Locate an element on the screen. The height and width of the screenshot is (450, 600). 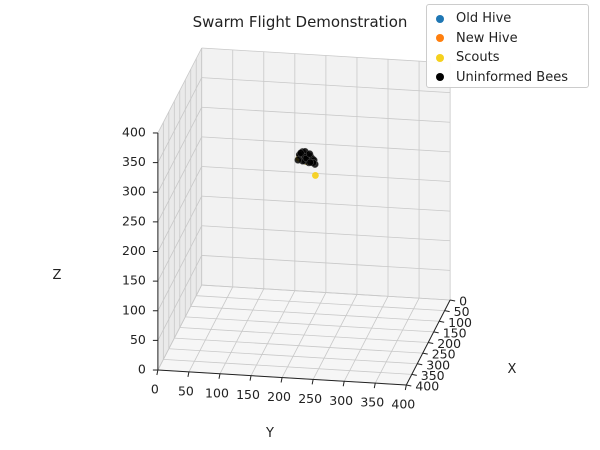
x-tick-label: 300 is located at coordinates (438, 364).